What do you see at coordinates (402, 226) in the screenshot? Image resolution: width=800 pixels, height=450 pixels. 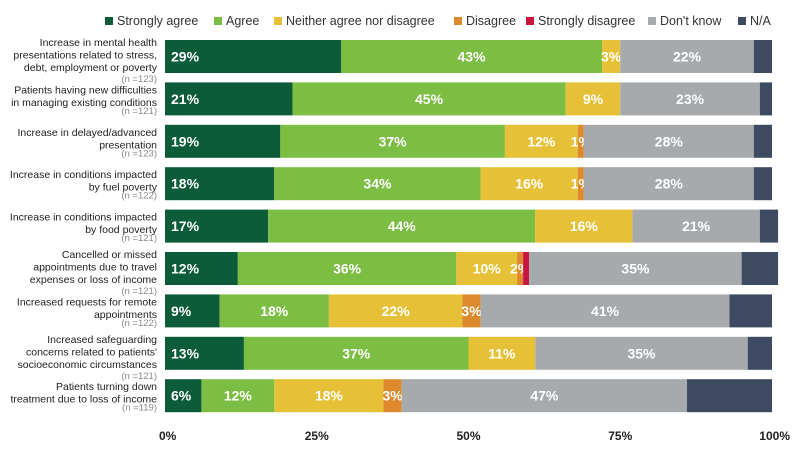 I see `data-label: 44%` at bounding box center [402, 226].